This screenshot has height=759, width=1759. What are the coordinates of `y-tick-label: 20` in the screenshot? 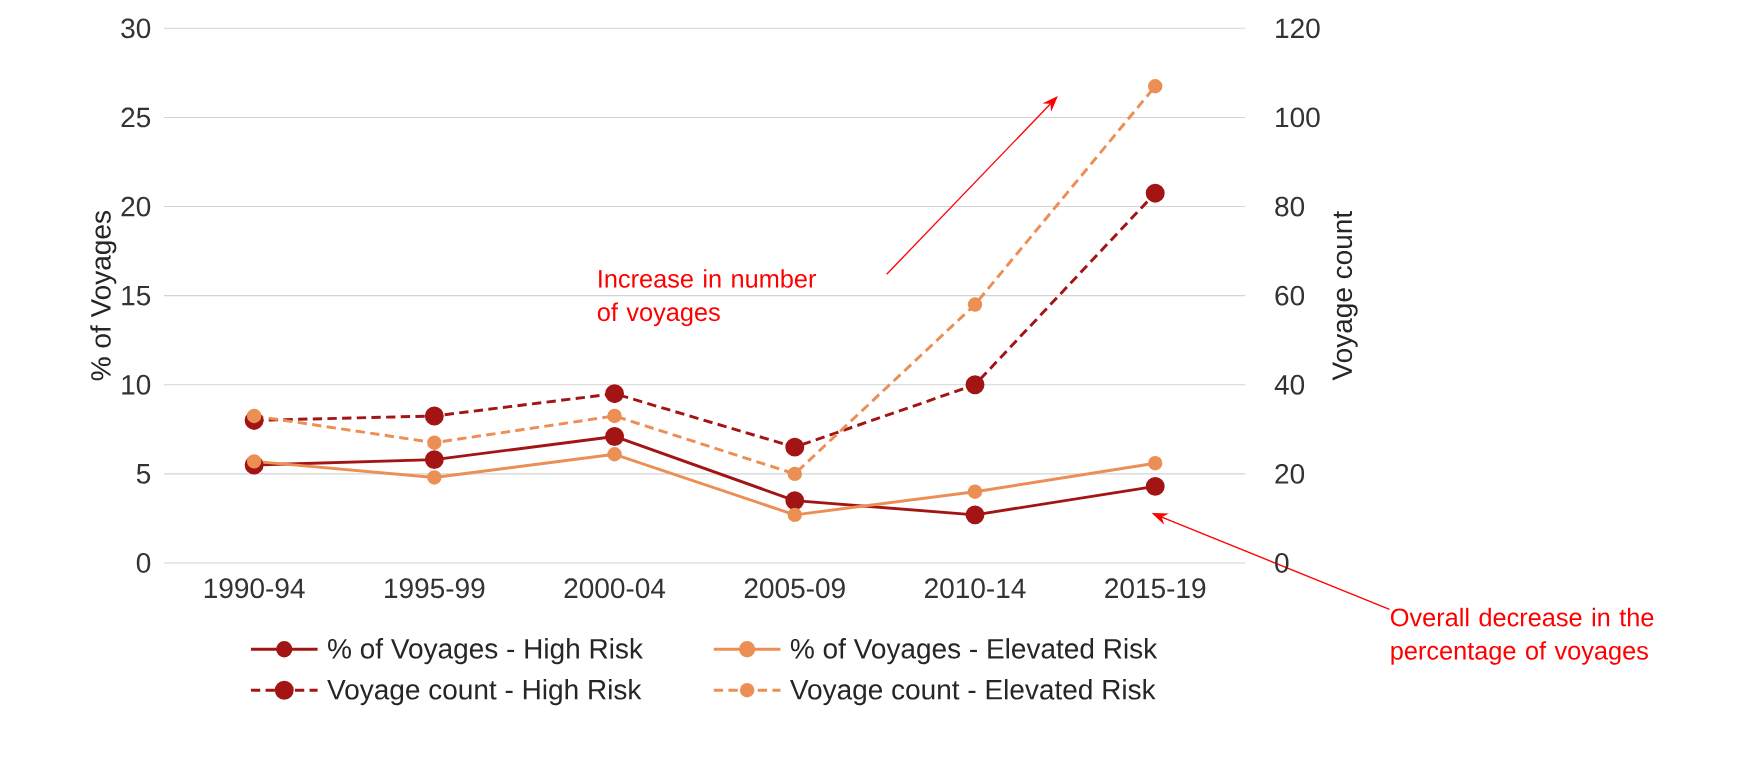 It's located at (136, 206).